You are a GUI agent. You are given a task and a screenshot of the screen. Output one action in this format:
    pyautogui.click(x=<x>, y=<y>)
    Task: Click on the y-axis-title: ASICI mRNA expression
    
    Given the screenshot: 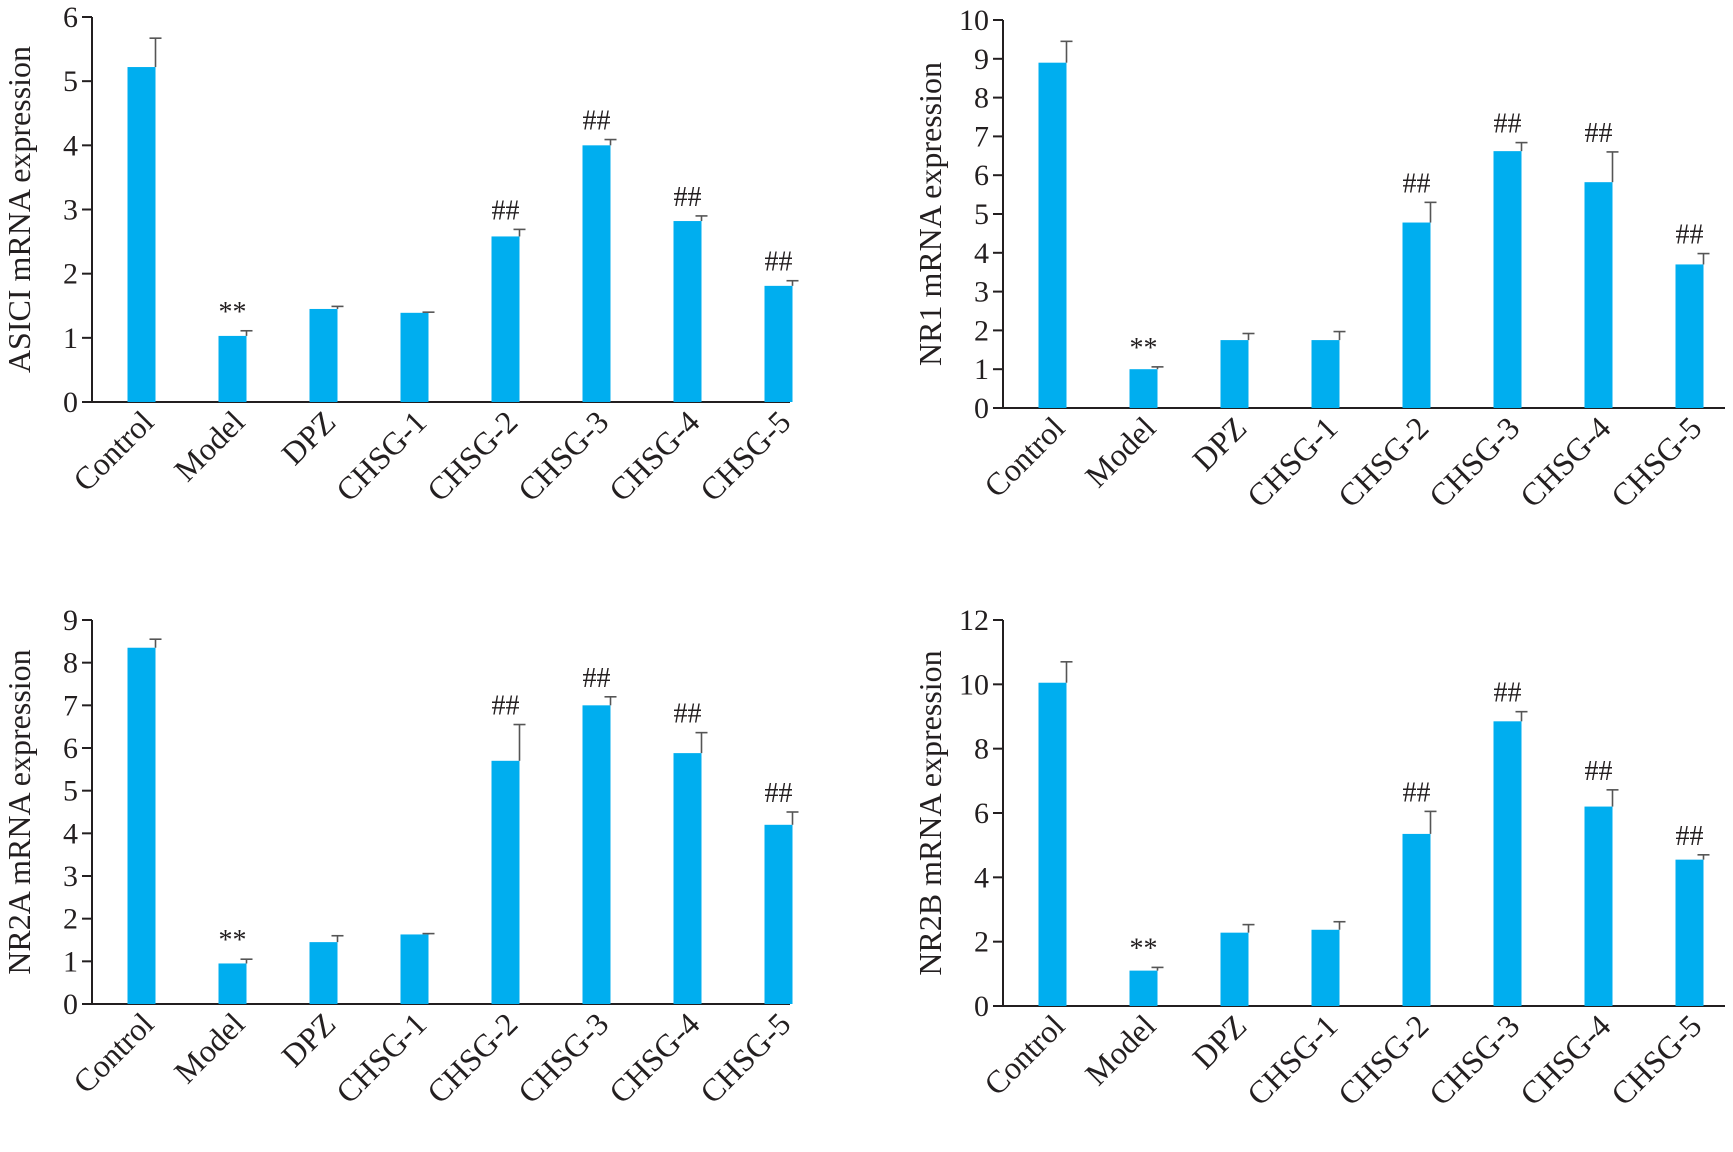 What is the action you would take?
    pyautogui.click(x=19, y=209)
    